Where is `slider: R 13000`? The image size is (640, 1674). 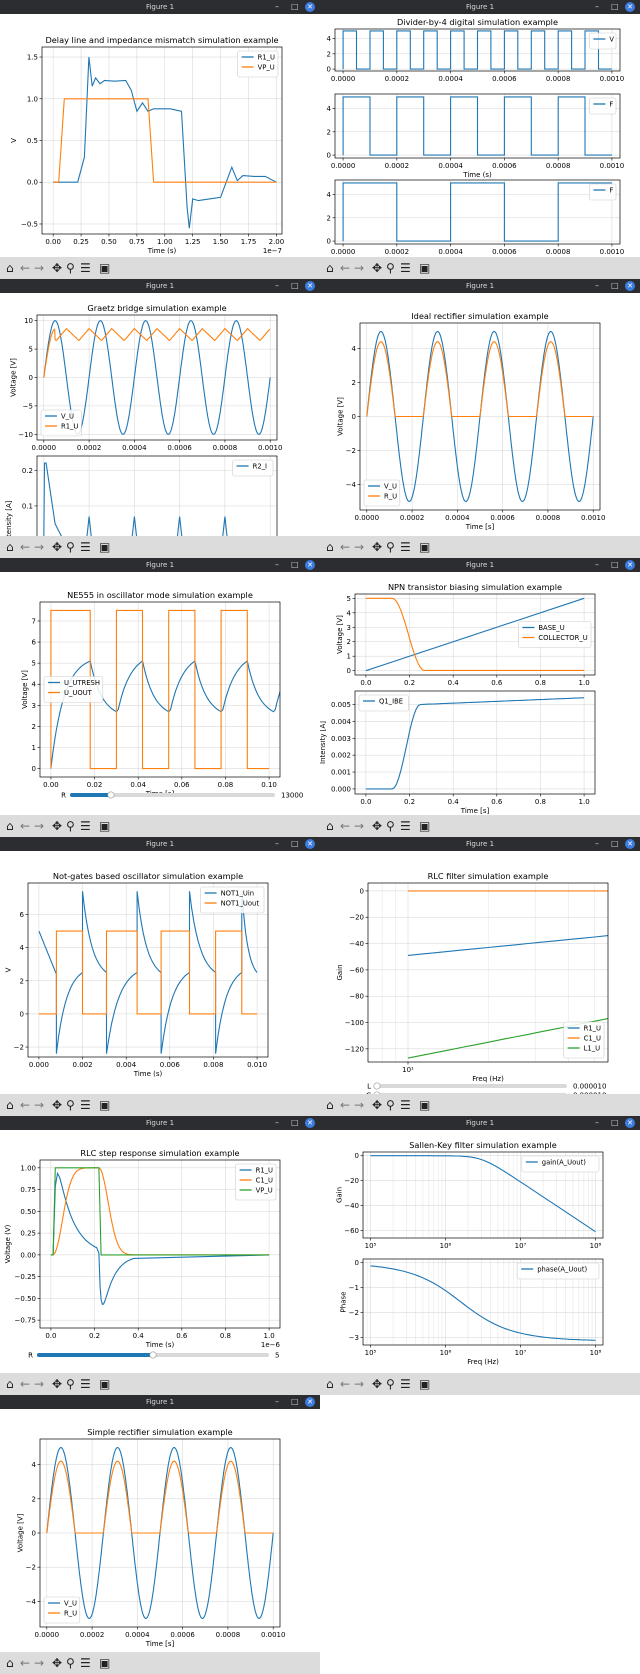
slider: R 13000 is located at coordinates (182, 796).